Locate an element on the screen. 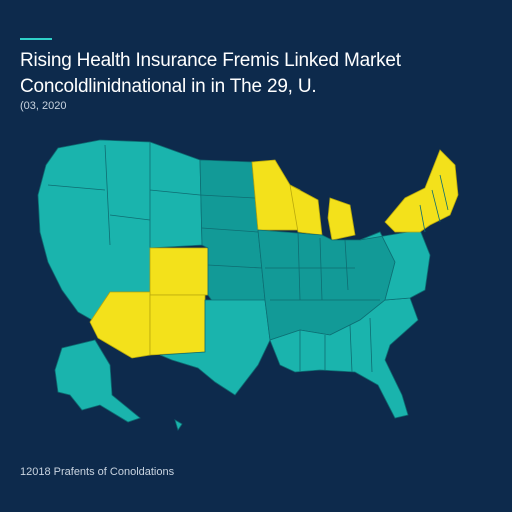 The height and width of the screenshot is (512, 512). accent-rule is located at coordinates (36, 39).